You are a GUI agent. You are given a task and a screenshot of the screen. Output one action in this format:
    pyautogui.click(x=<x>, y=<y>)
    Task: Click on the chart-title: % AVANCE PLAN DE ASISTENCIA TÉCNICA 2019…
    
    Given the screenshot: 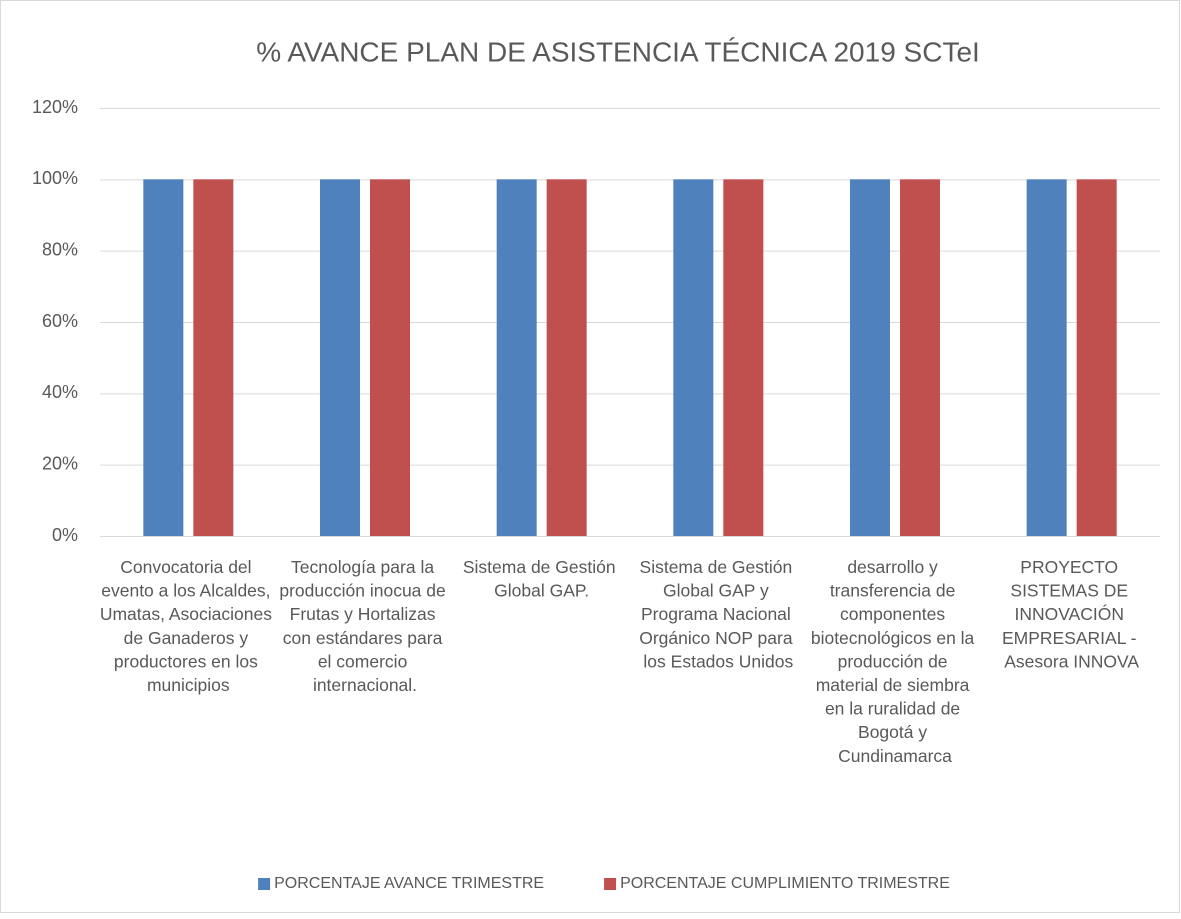 What is the action you would take?
    pyautogui.click(x=618, y=51)
    